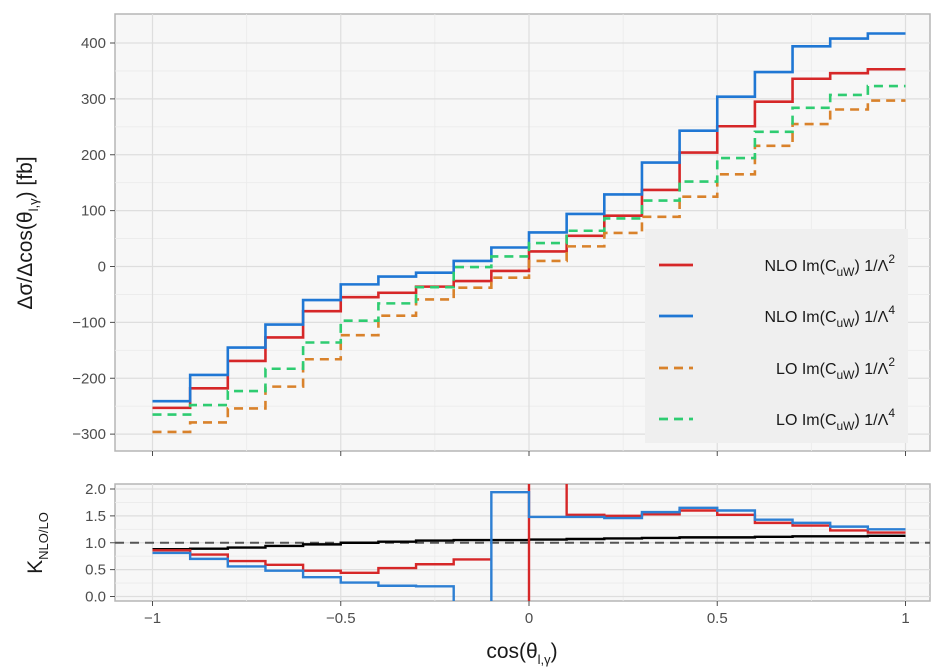 The image size is (935, 669). I want to click on x-tick-label: −0.5, so click(341, 618).